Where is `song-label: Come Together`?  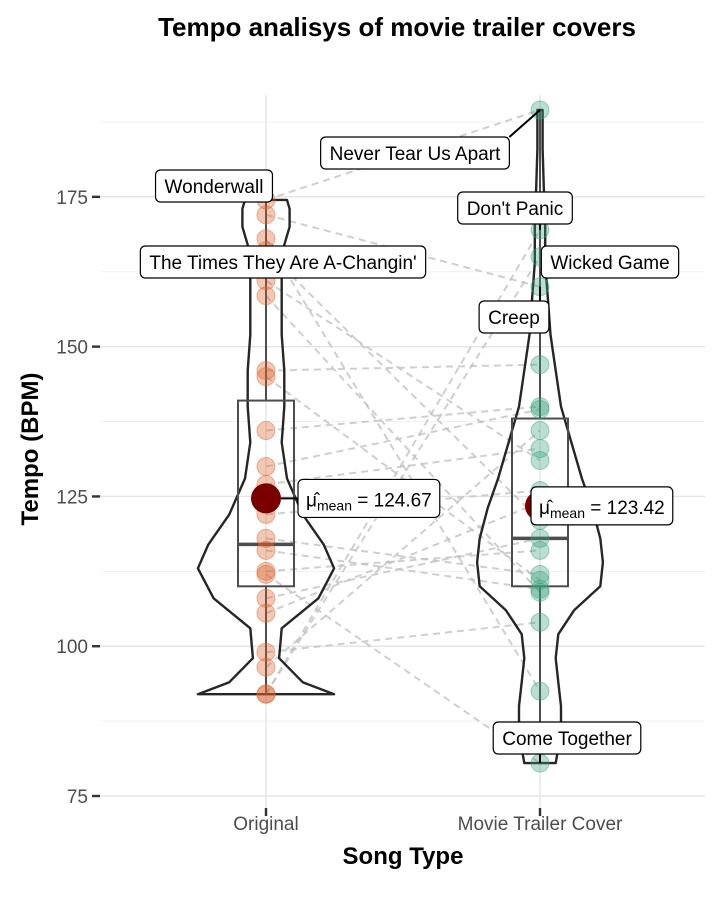
song-label: Come Together is located at coordinates (567, 742).